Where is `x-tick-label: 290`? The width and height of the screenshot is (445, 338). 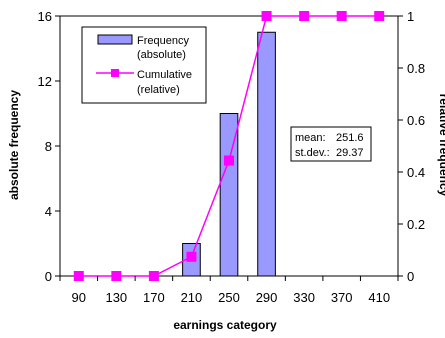
x-tick-label: 290 is located at coordinates (267, 297).